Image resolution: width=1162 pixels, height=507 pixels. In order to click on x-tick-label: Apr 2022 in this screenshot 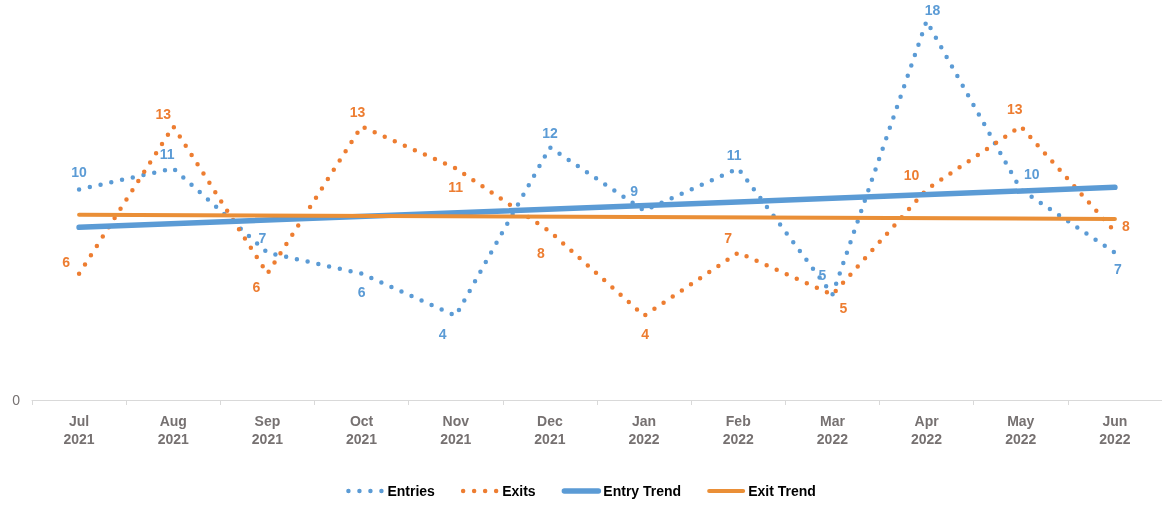, I will do `click(927, 430)`.